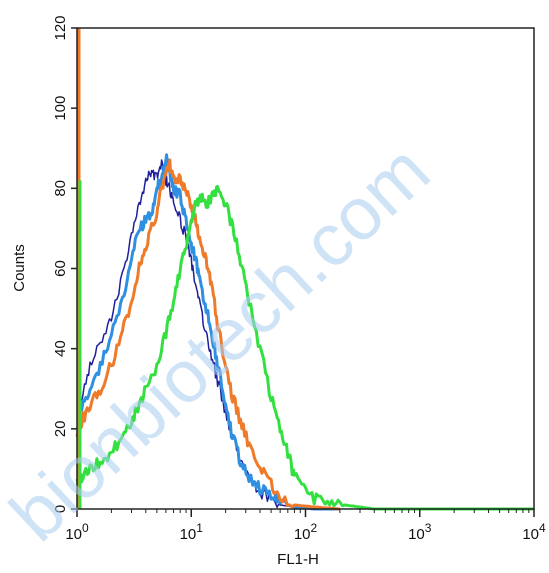 Image resolution: width=549 pixels, height=573 pixels. What do you see at coordinates (77, 532) in the screenshot?
I see `x-tick-label: 10⁰` at bounding box center [77, 532].